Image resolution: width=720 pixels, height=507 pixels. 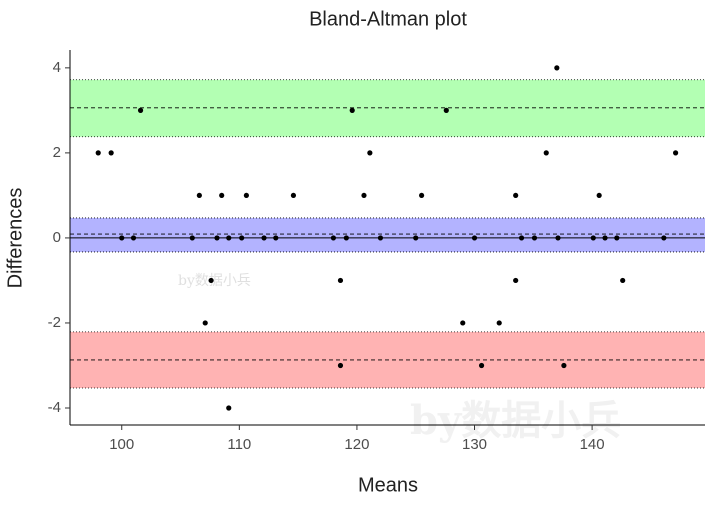 What do you see at coordinates (356, 444) in the screenshot?
I see `x-tick-label: 120` at bounding box center [356, 444].